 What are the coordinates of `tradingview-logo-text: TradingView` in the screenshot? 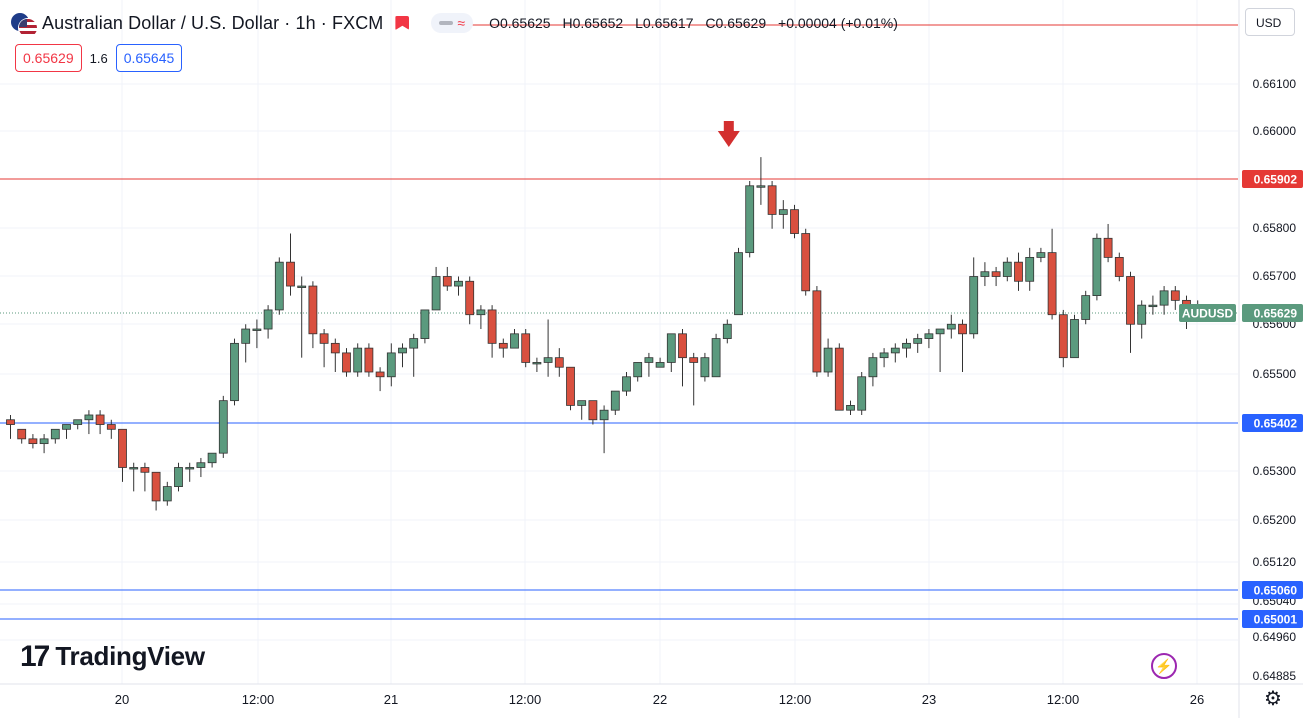 It's located at (130, 656).